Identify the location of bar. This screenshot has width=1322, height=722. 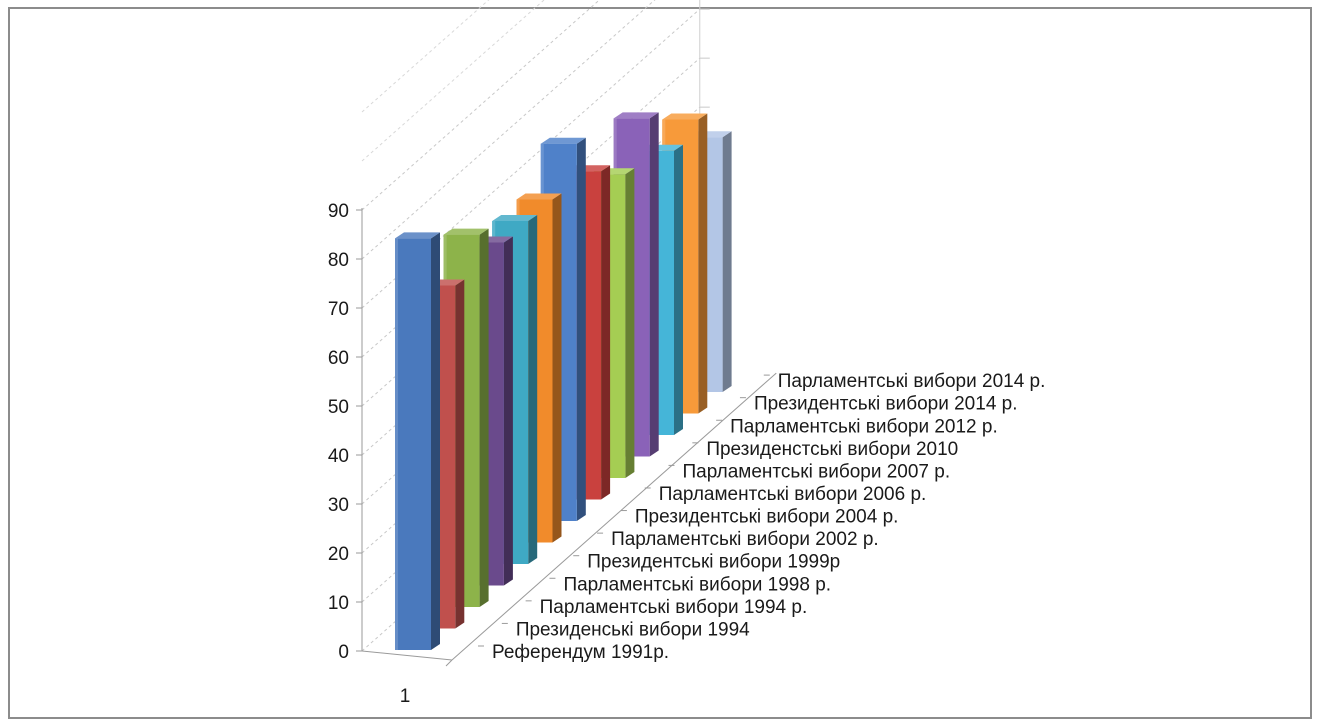
(417, 441).